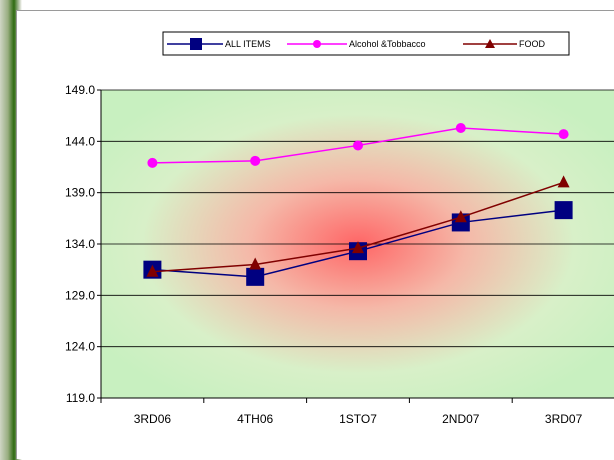 This screenshot has height=460, width=614. What do you see at coordinates (358, 419) in the screenshot?
I see `x-tick-label: 1STO7` at bounding box center [358, 419].